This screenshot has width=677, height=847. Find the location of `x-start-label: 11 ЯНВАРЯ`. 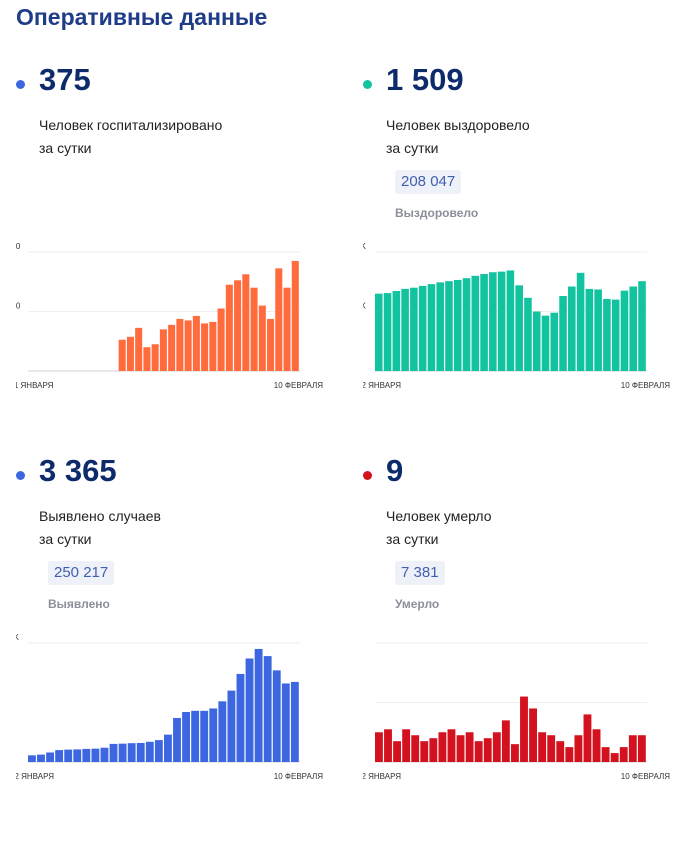

x-start-label: 11 ЯНВАРЯ is located at coordinates (35, 385).